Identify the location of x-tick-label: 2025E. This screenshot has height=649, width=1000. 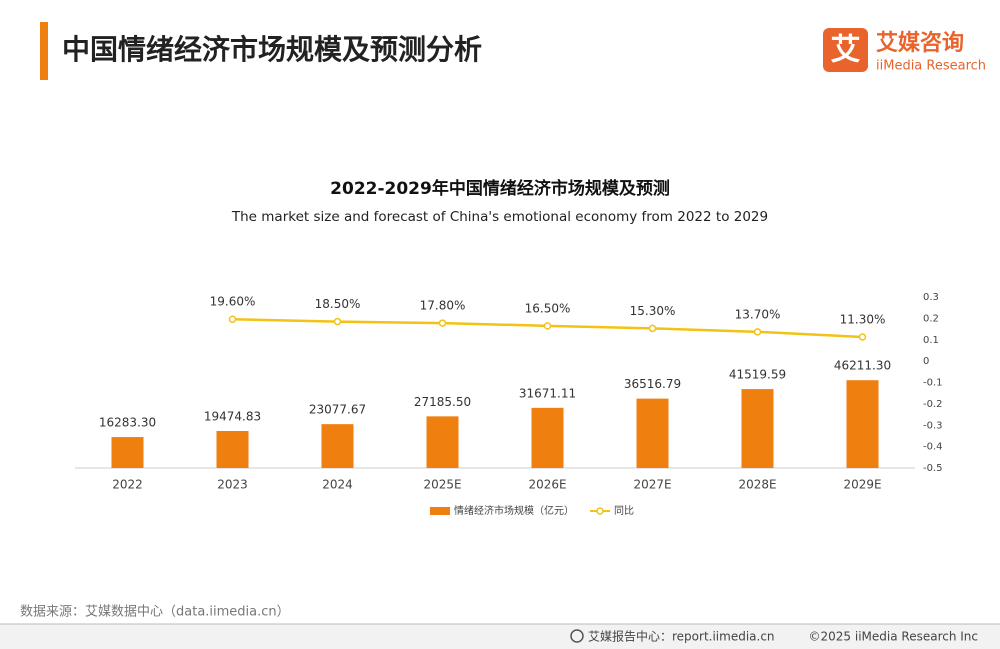
(442, 485).